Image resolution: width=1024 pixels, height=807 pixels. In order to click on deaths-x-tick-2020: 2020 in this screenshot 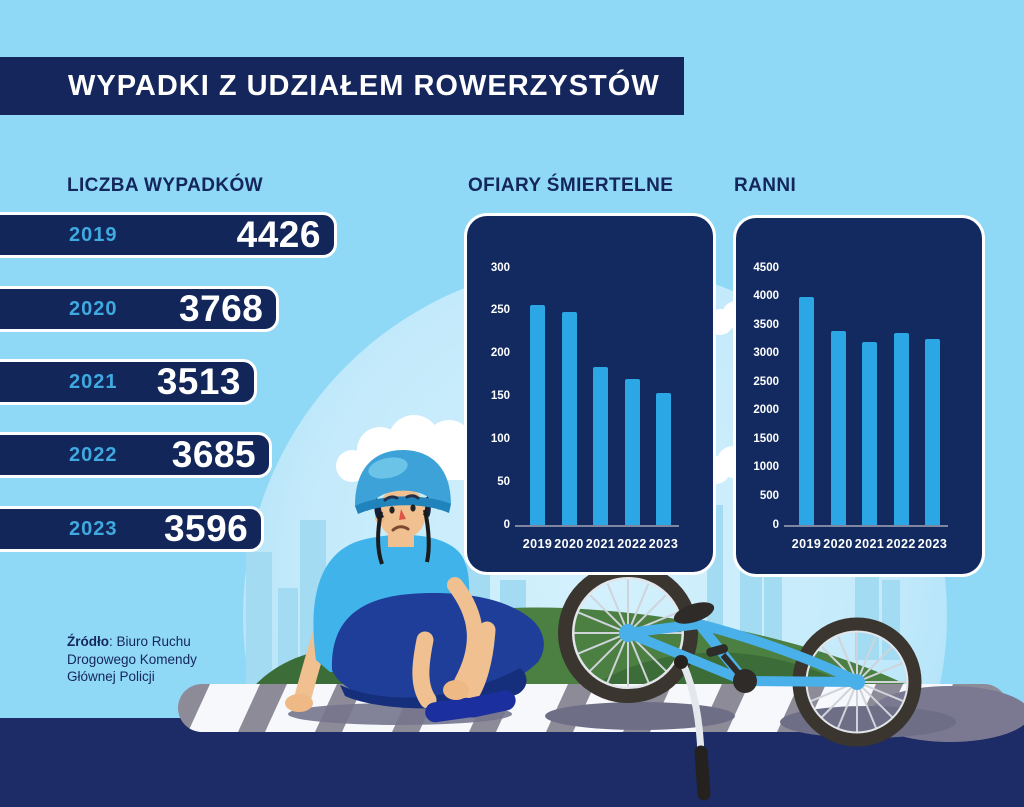, I will do `click(569, 544)`.